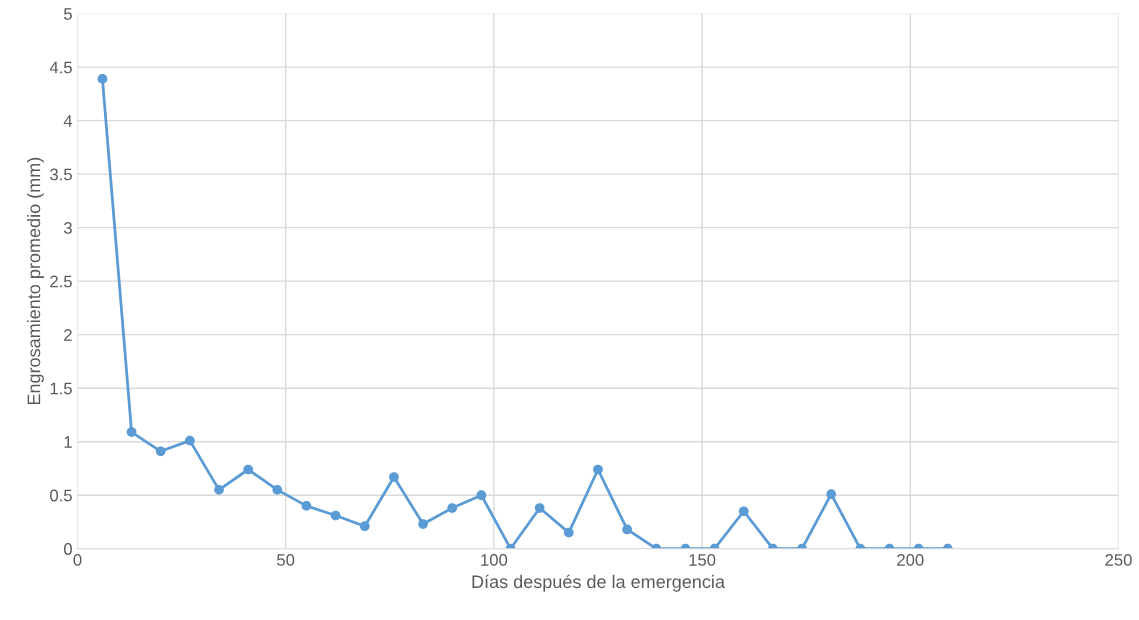 This screenshot has width=1139, height=620. I want to click on y-tick-label: 0, so click(67, 549).